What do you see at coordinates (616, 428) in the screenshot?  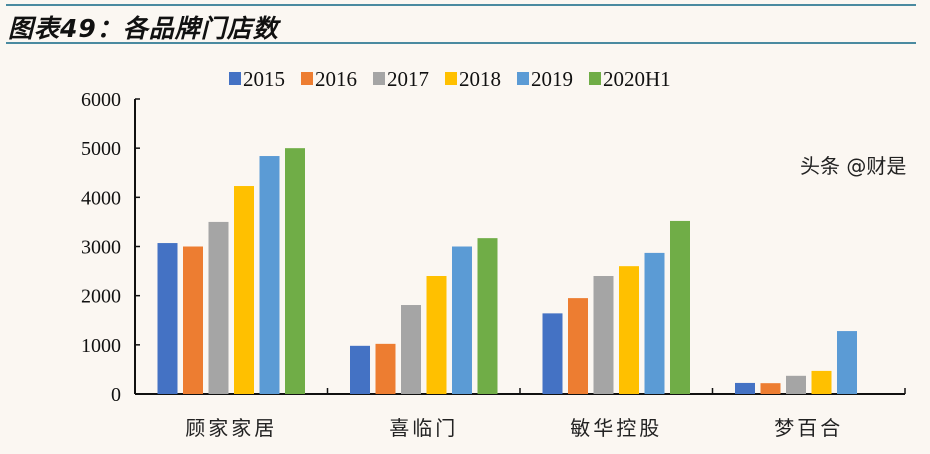 I see `x-tick-label: 敏华控股` at bounding box center [616, 428].